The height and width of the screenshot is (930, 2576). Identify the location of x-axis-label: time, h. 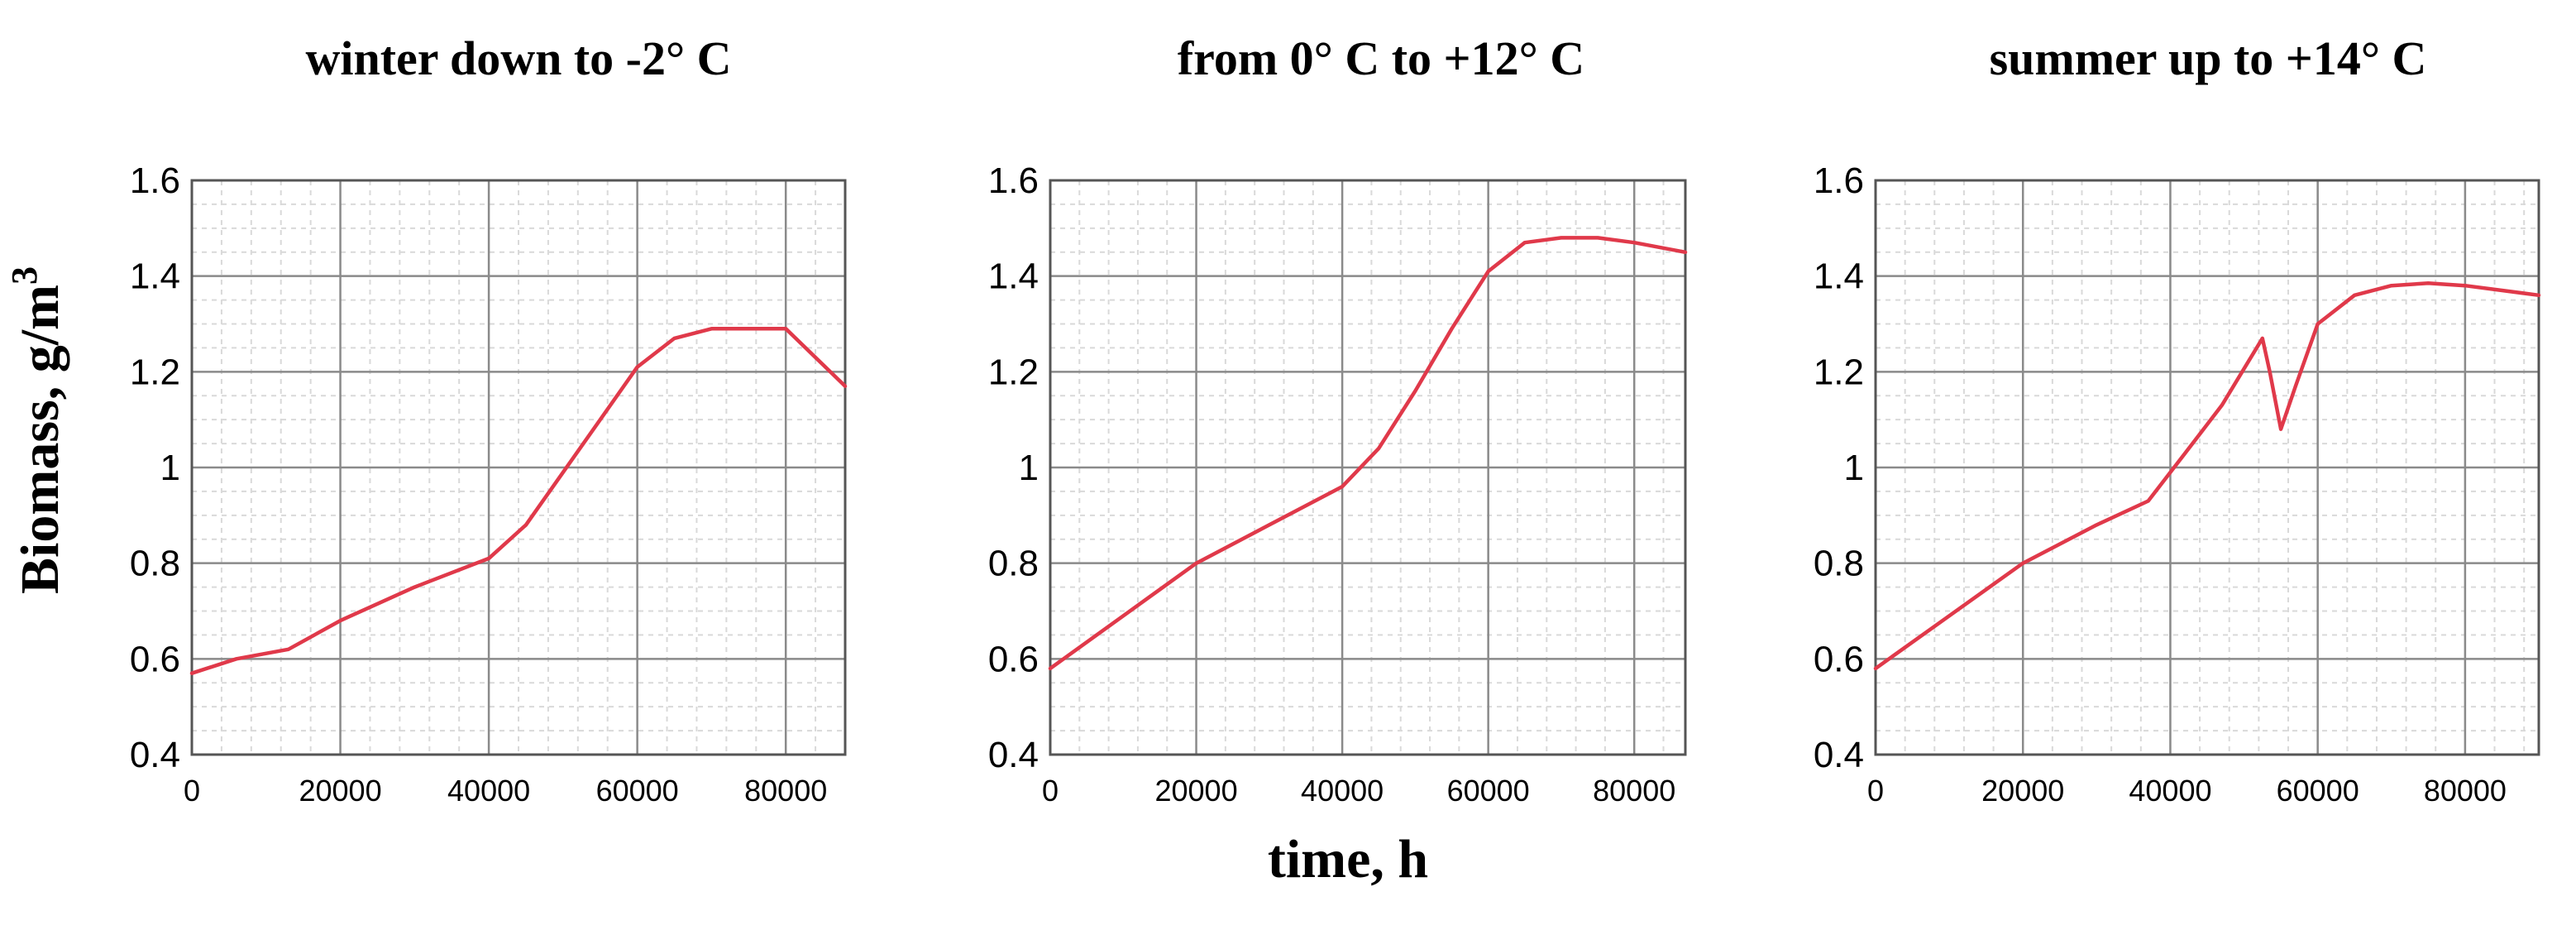
(1348, 859).